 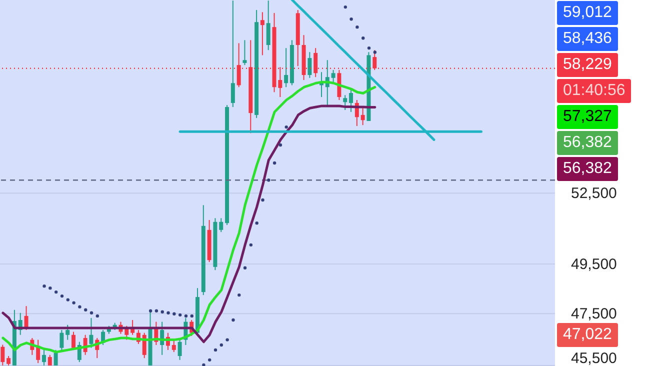 What do you see at coordinates (587, 117) in the screenshot?
I see `text: 57,327` at bounding box center [587, 117].